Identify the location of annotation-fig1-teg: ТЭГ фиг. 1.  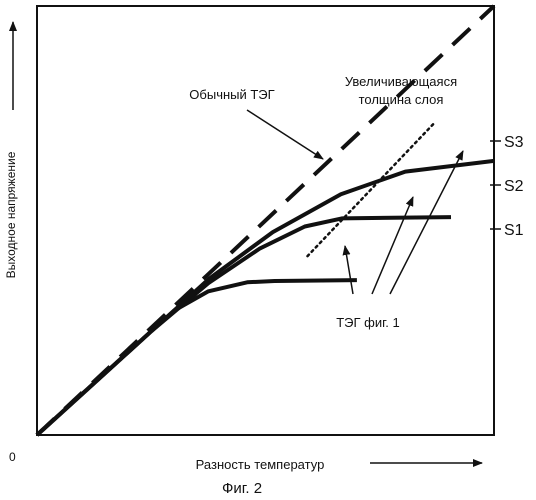
(368, 322).